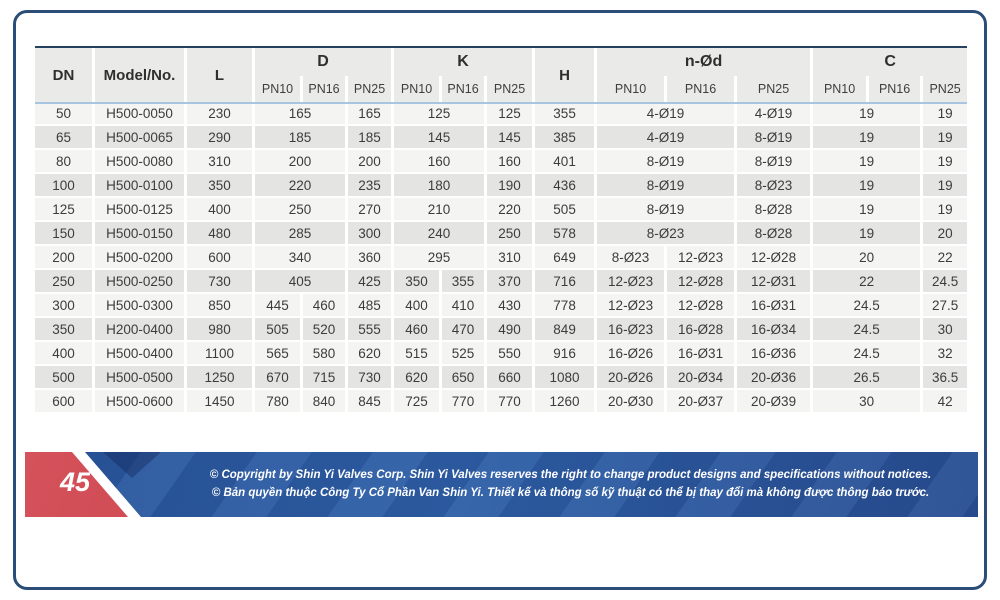 This screenshot has width=1000, height=600. What do you see at coordinates (465, 378) in the screenshot?
I see `table-cell: 650` at bounding box center [465, 378].